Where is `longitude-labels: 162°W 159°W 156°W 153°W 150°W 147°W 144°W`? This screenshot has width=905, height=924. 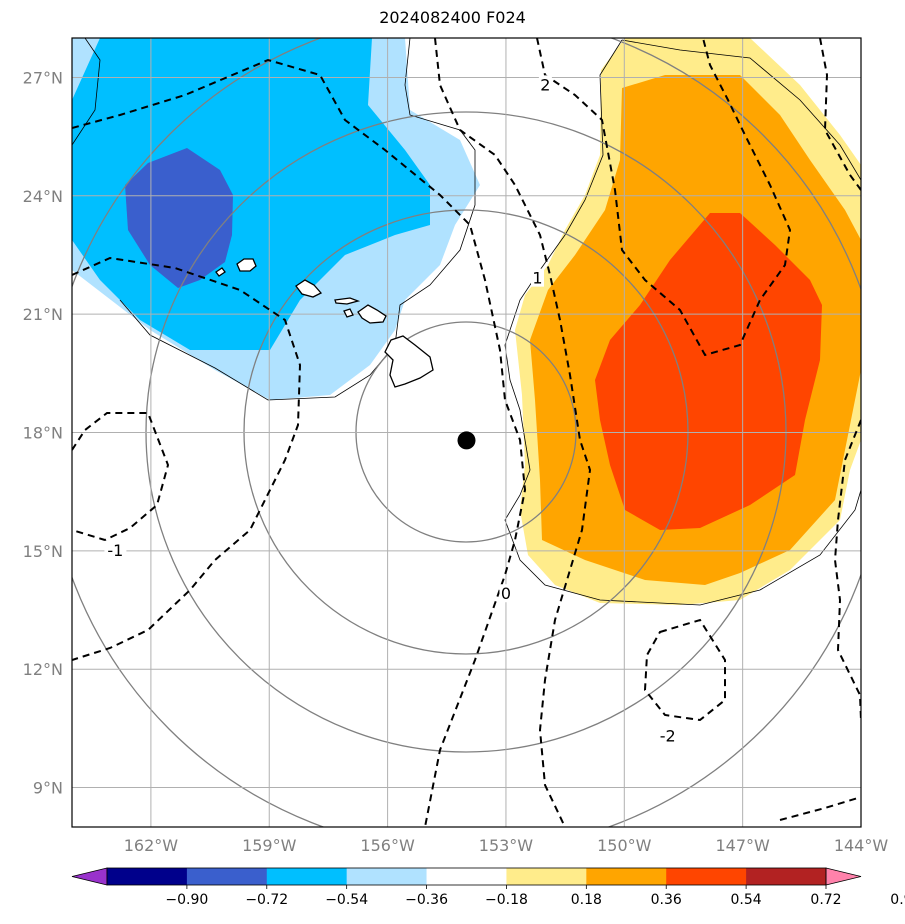 longitude-labels: 162°W 159°W 156°W 153°W 150°W 147°W 144°W is located at coordinates (506, 845).